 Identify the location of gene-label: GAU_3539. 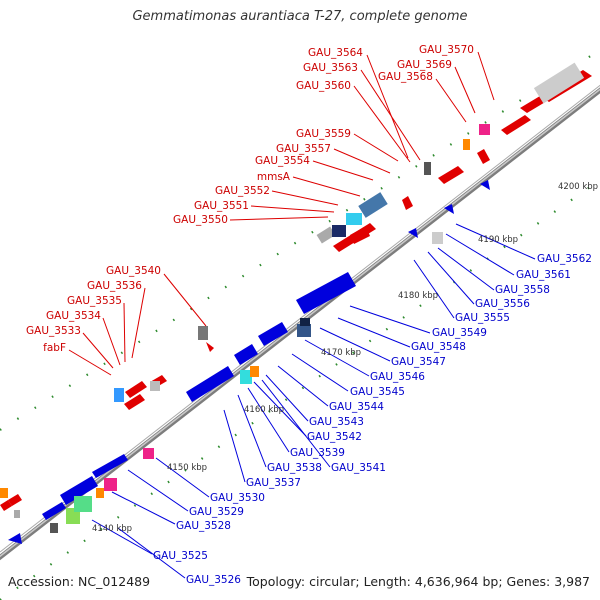
(317, 453).